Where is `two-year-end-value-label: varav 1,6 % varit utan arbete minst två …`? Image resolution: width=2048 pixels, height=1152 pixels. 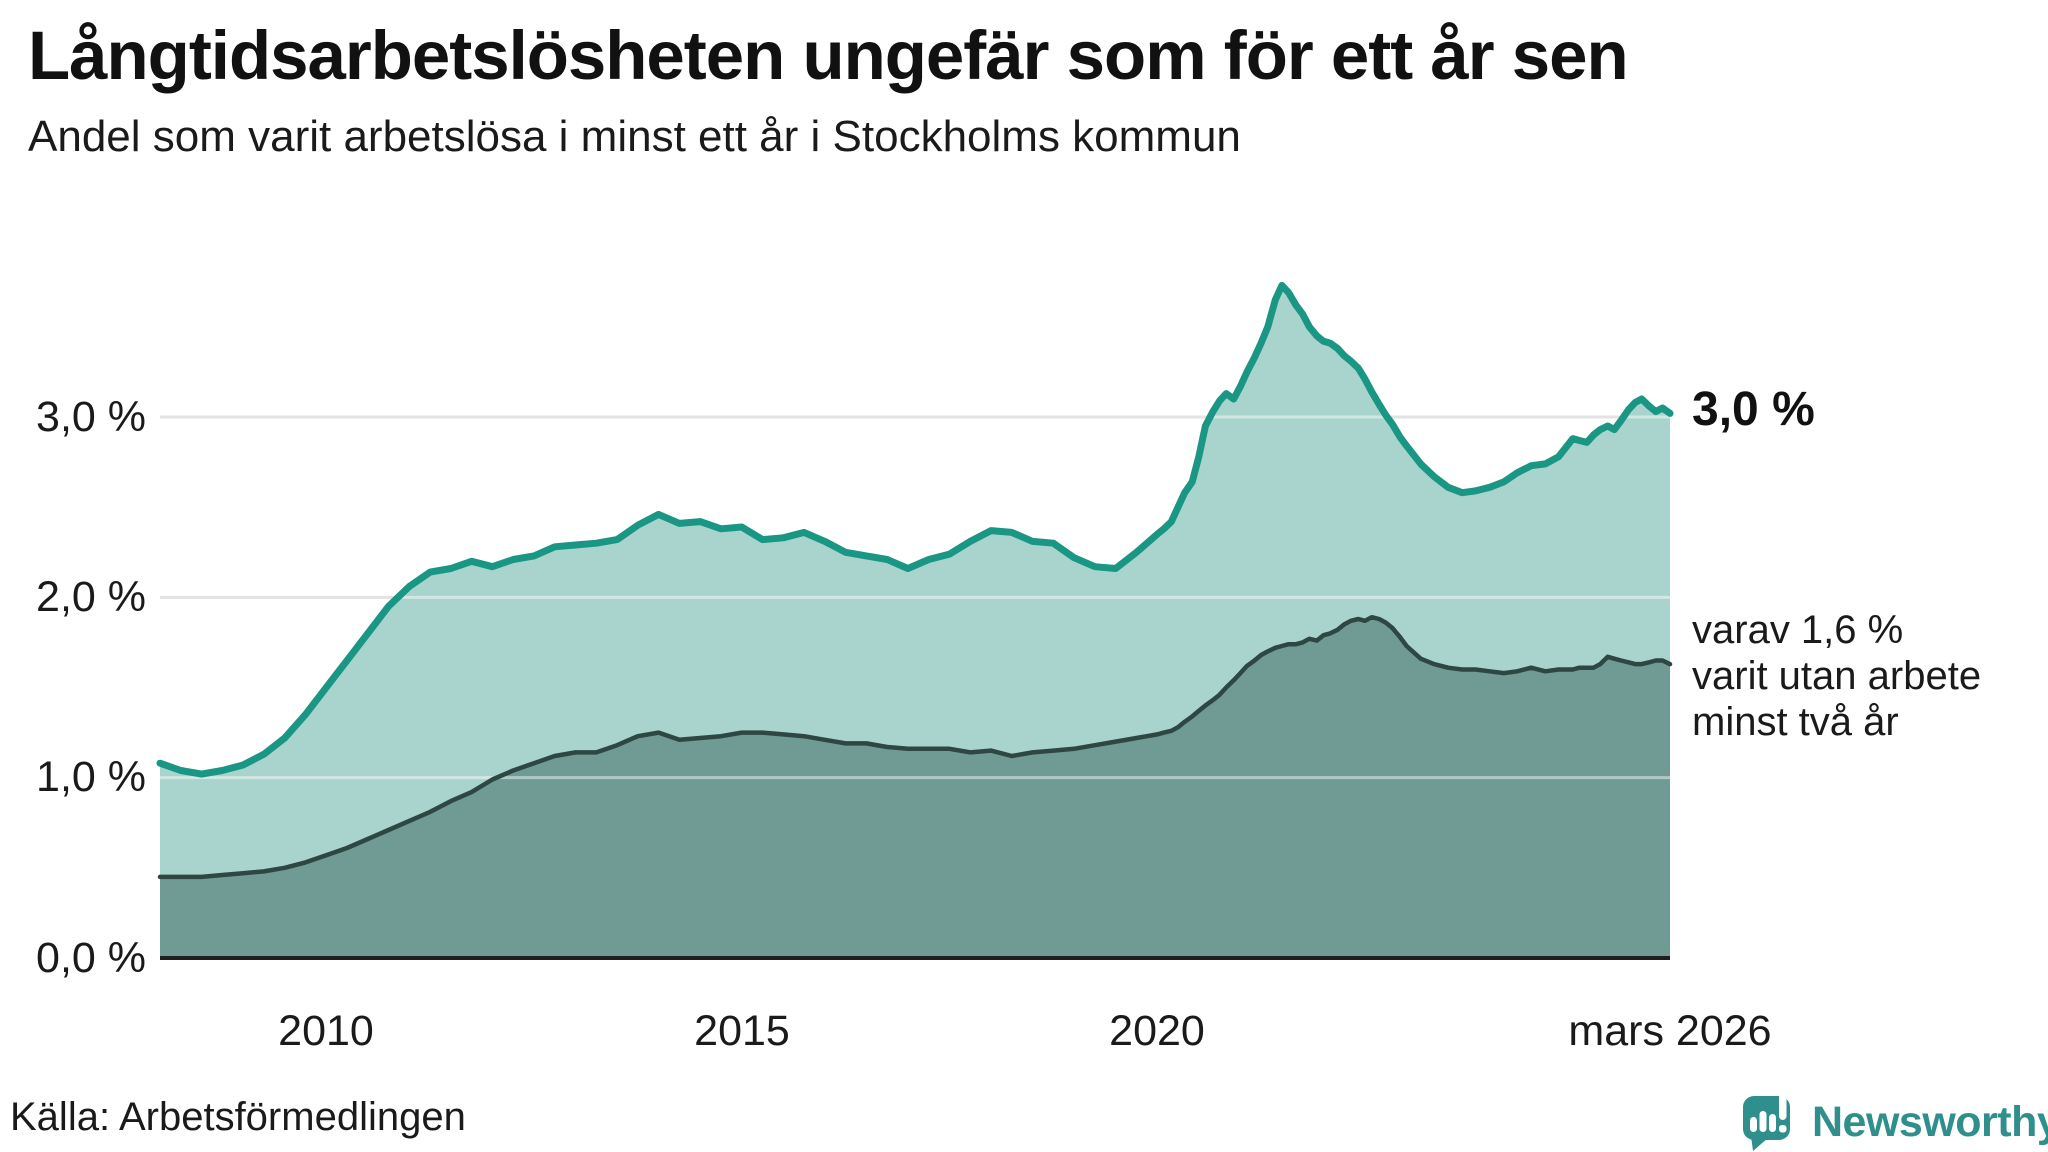 two-year-end-value-label: varav 1,6 % varit utan arbete minst två … is located at coordinates (1837, 676).